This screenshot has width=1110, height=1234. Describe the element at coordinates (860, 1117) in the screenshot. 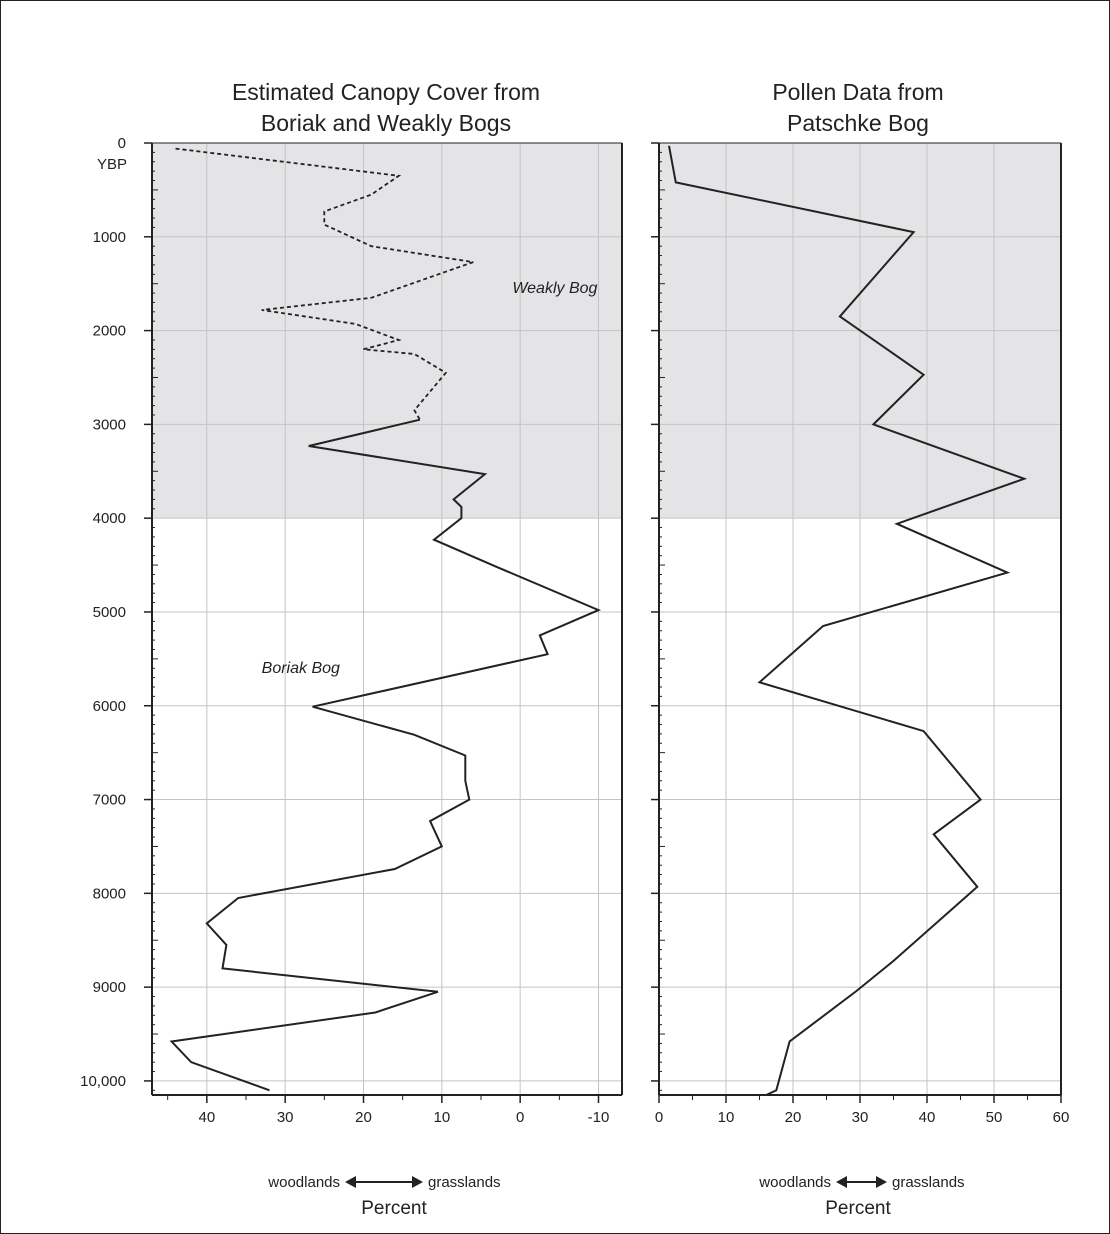

I see `right-x-tick-label: 30` at that location.